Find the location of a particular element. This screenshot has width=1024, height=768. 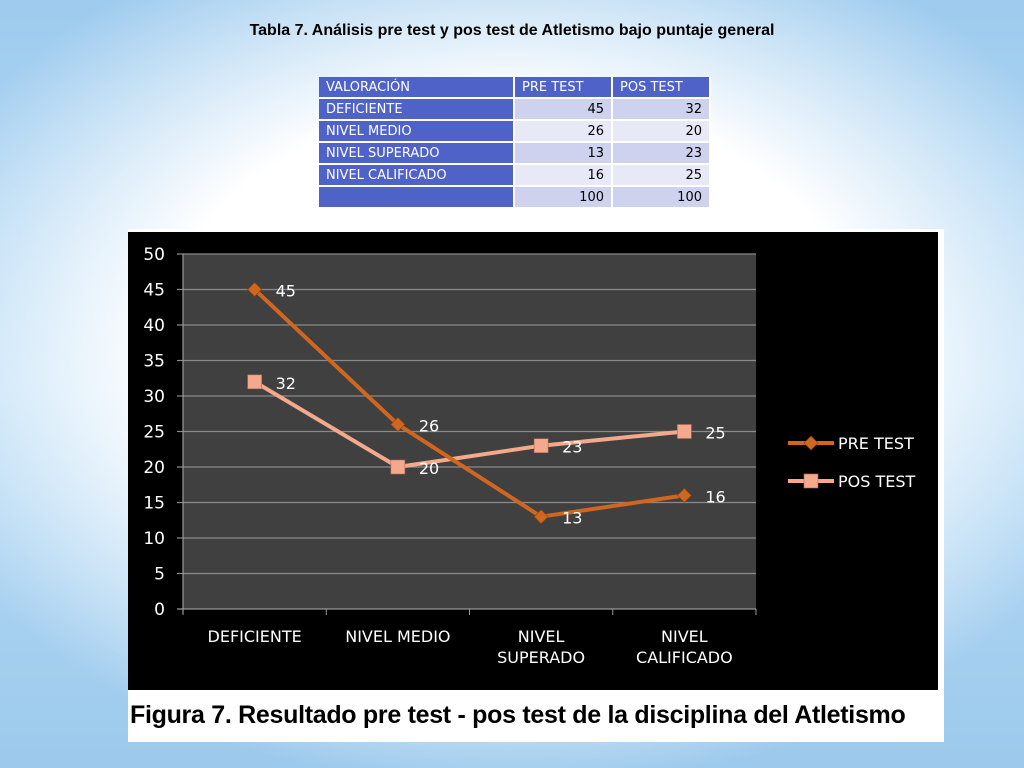

y-tick-label: 50 is located at coordinates (154, 255).